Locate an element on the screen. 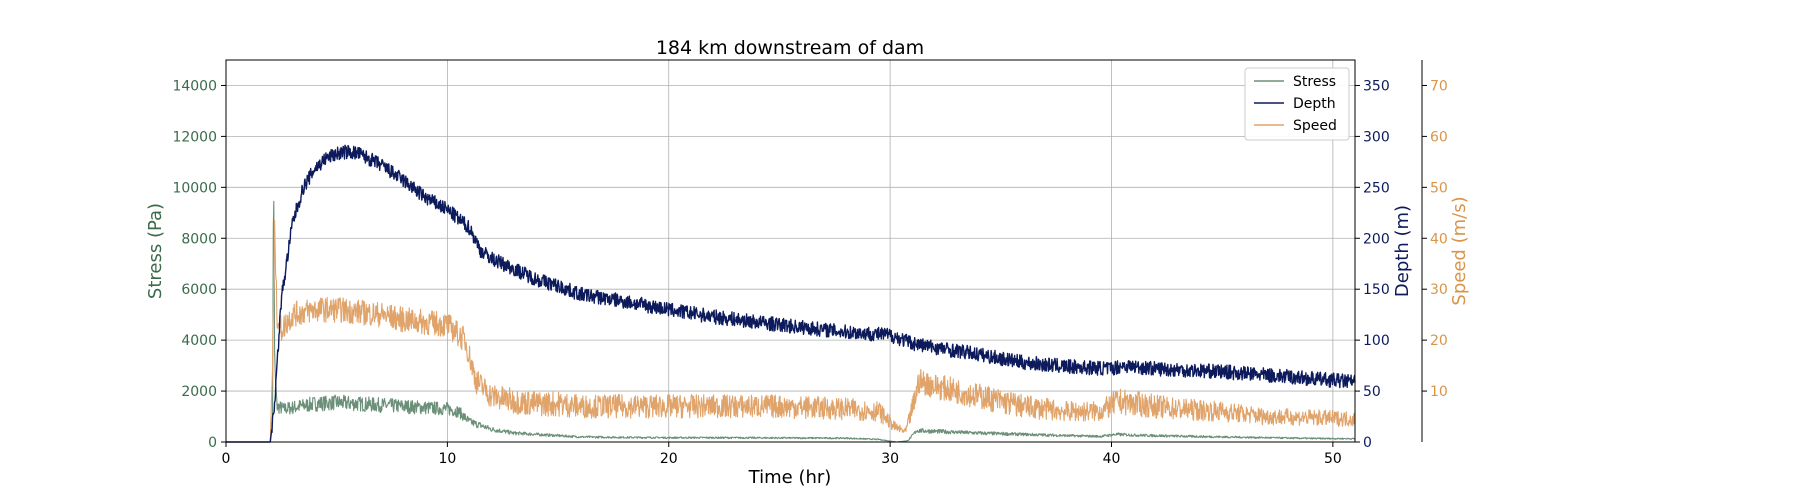  y-tick-stress: 4000 is located at coordinates (203, 341).